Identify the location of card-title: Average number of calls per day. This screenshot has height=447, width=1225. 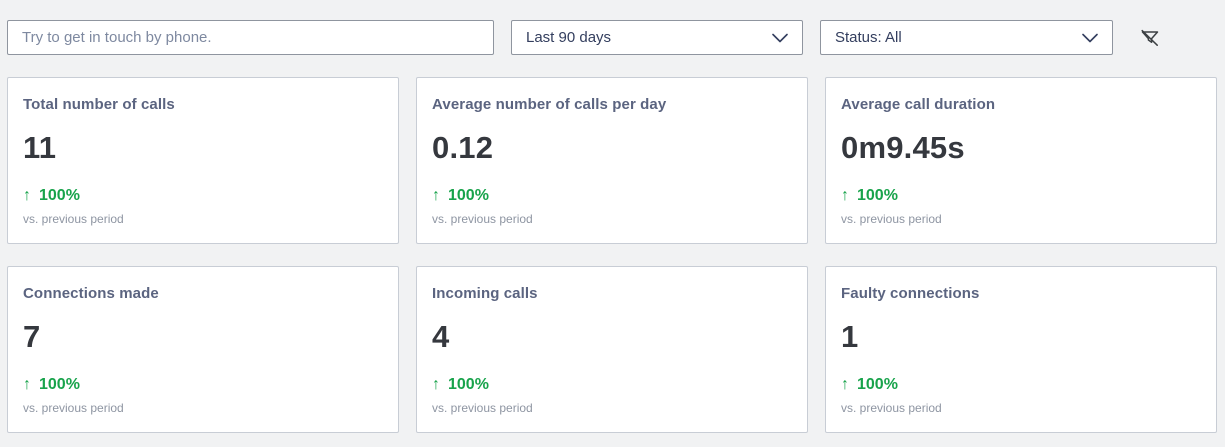
(549, 104).